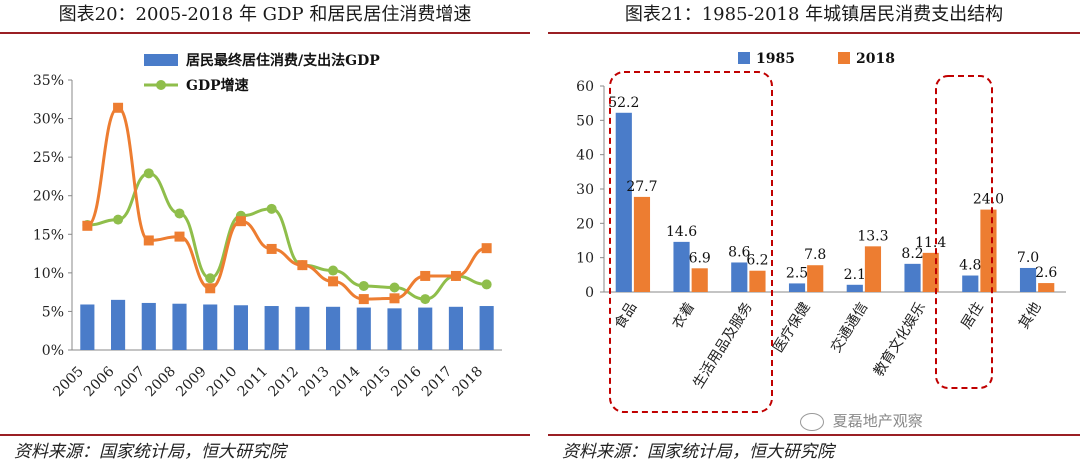 This screenshot has width=1080, height=470. What do you see at coordinates (849, 327) in the screenshot?
I see `x-tick-label: 交通通信` at bounding box center [849, 327].